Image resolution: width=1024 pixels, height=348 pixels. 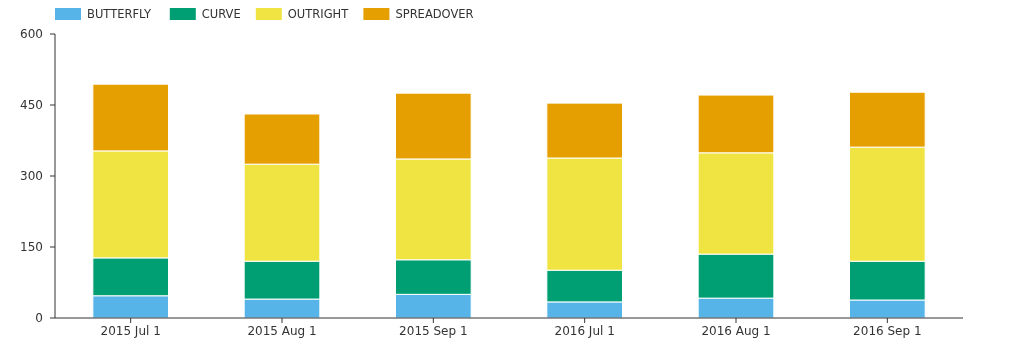 I want to click on x-tick-label: 2015 Aug 1, so click(x=282, y=331).